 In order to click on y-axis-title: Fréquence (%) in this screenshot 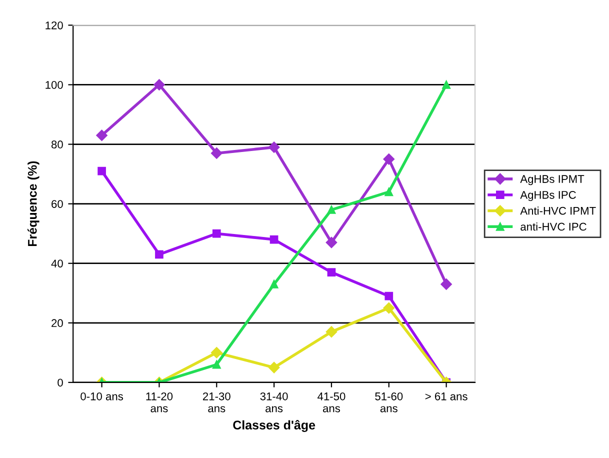, I will do `click(34, 203)`.